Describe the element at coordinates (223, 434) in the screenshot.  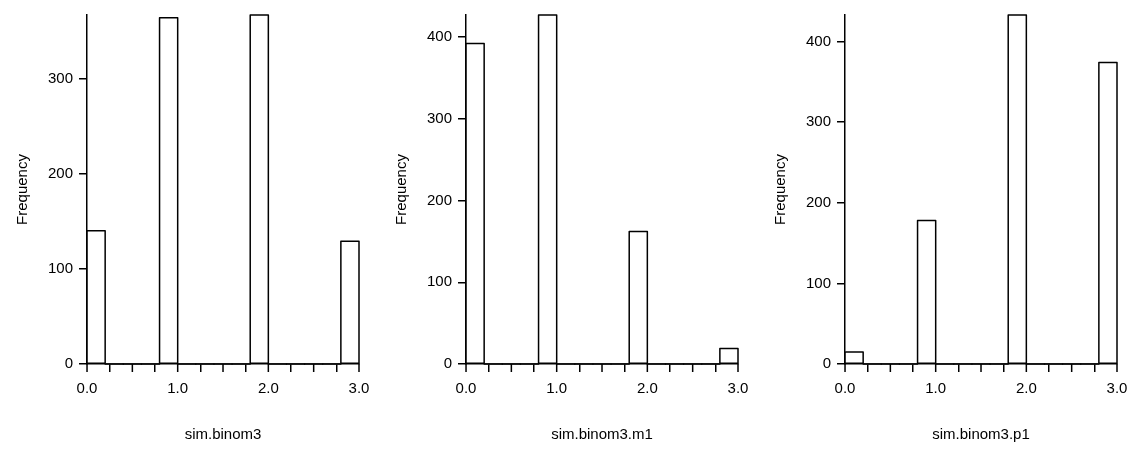
I see `x-axis-title: sim.binom3` at that location.